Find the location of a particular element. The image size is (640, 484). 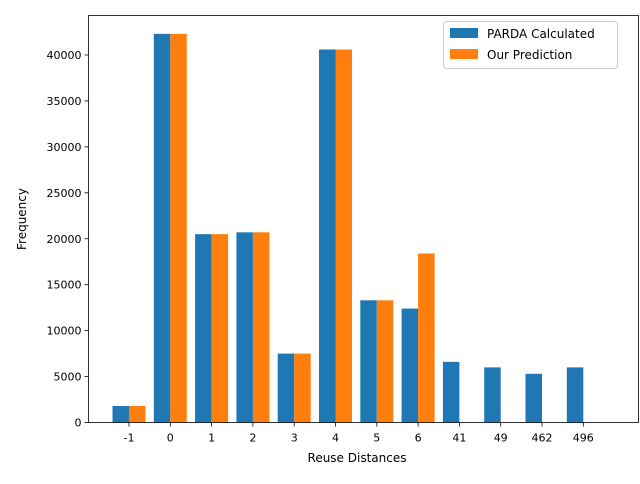

legend-swatch-our-prediction is located at coordinates (464, 54).